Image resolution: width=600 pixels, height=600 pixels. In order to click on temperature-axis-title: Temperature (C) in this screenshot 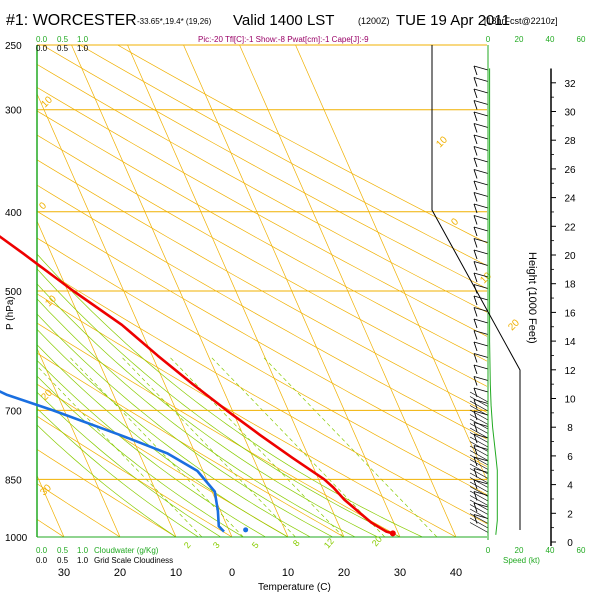, I will do `click(294, 587)`.